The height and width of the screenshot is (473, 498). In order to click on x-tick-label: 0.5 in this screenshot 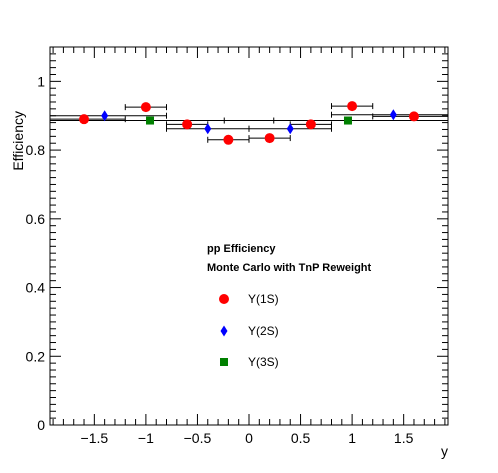, I will do `click(301, 438)`.